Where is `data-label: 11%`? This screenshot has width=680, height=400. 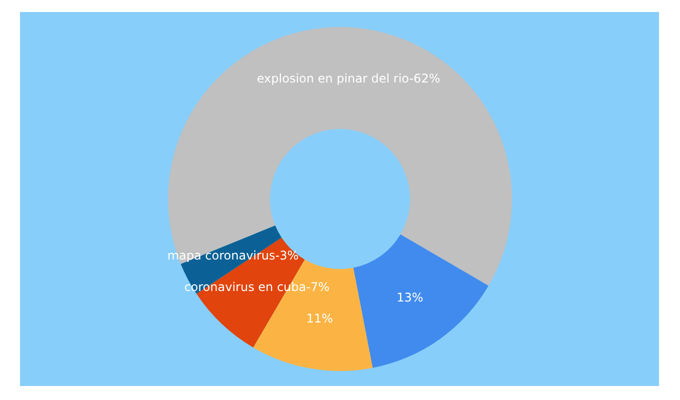 data-label: 11% is located at coordinates (319, 318).